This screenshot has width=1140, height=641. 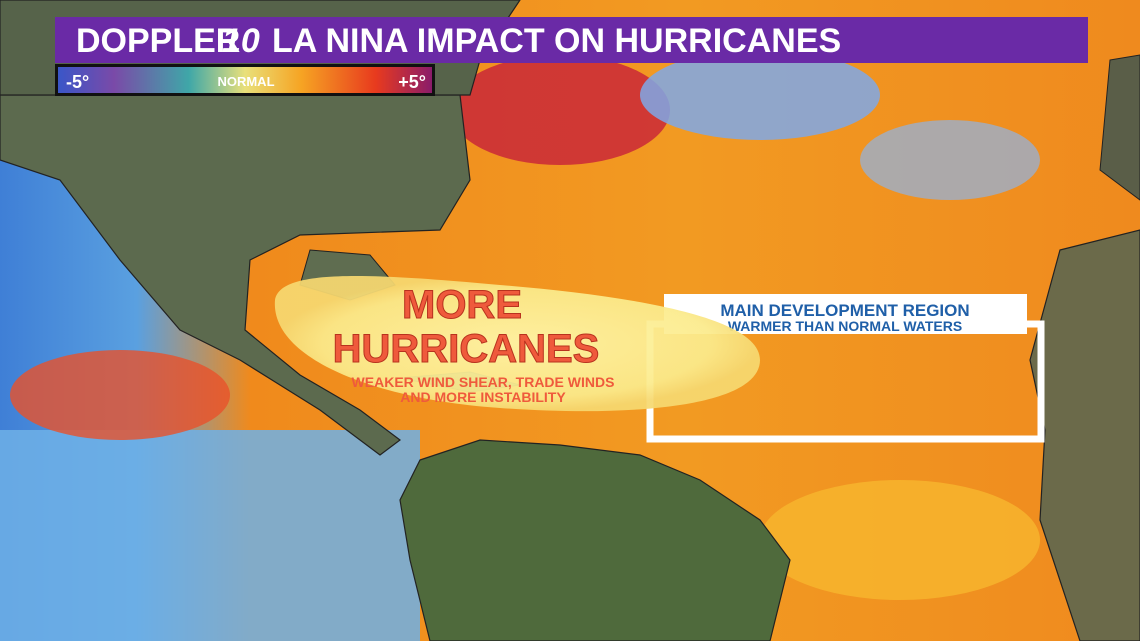 I want to click on callout-detail: WEAKER WIND SHEAR, TRADE WINDS, so click(x=483, y=382).